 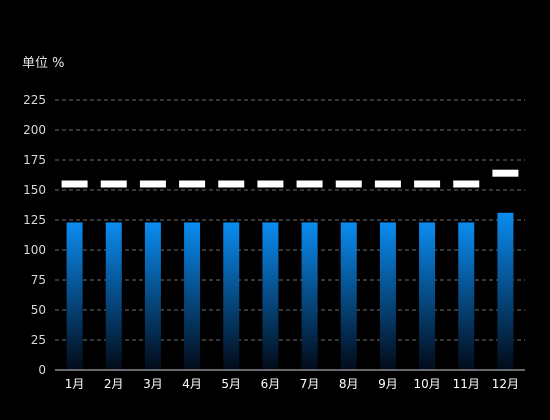 I want to click on x-tick-label: 8月, so click(x=349, y=384).